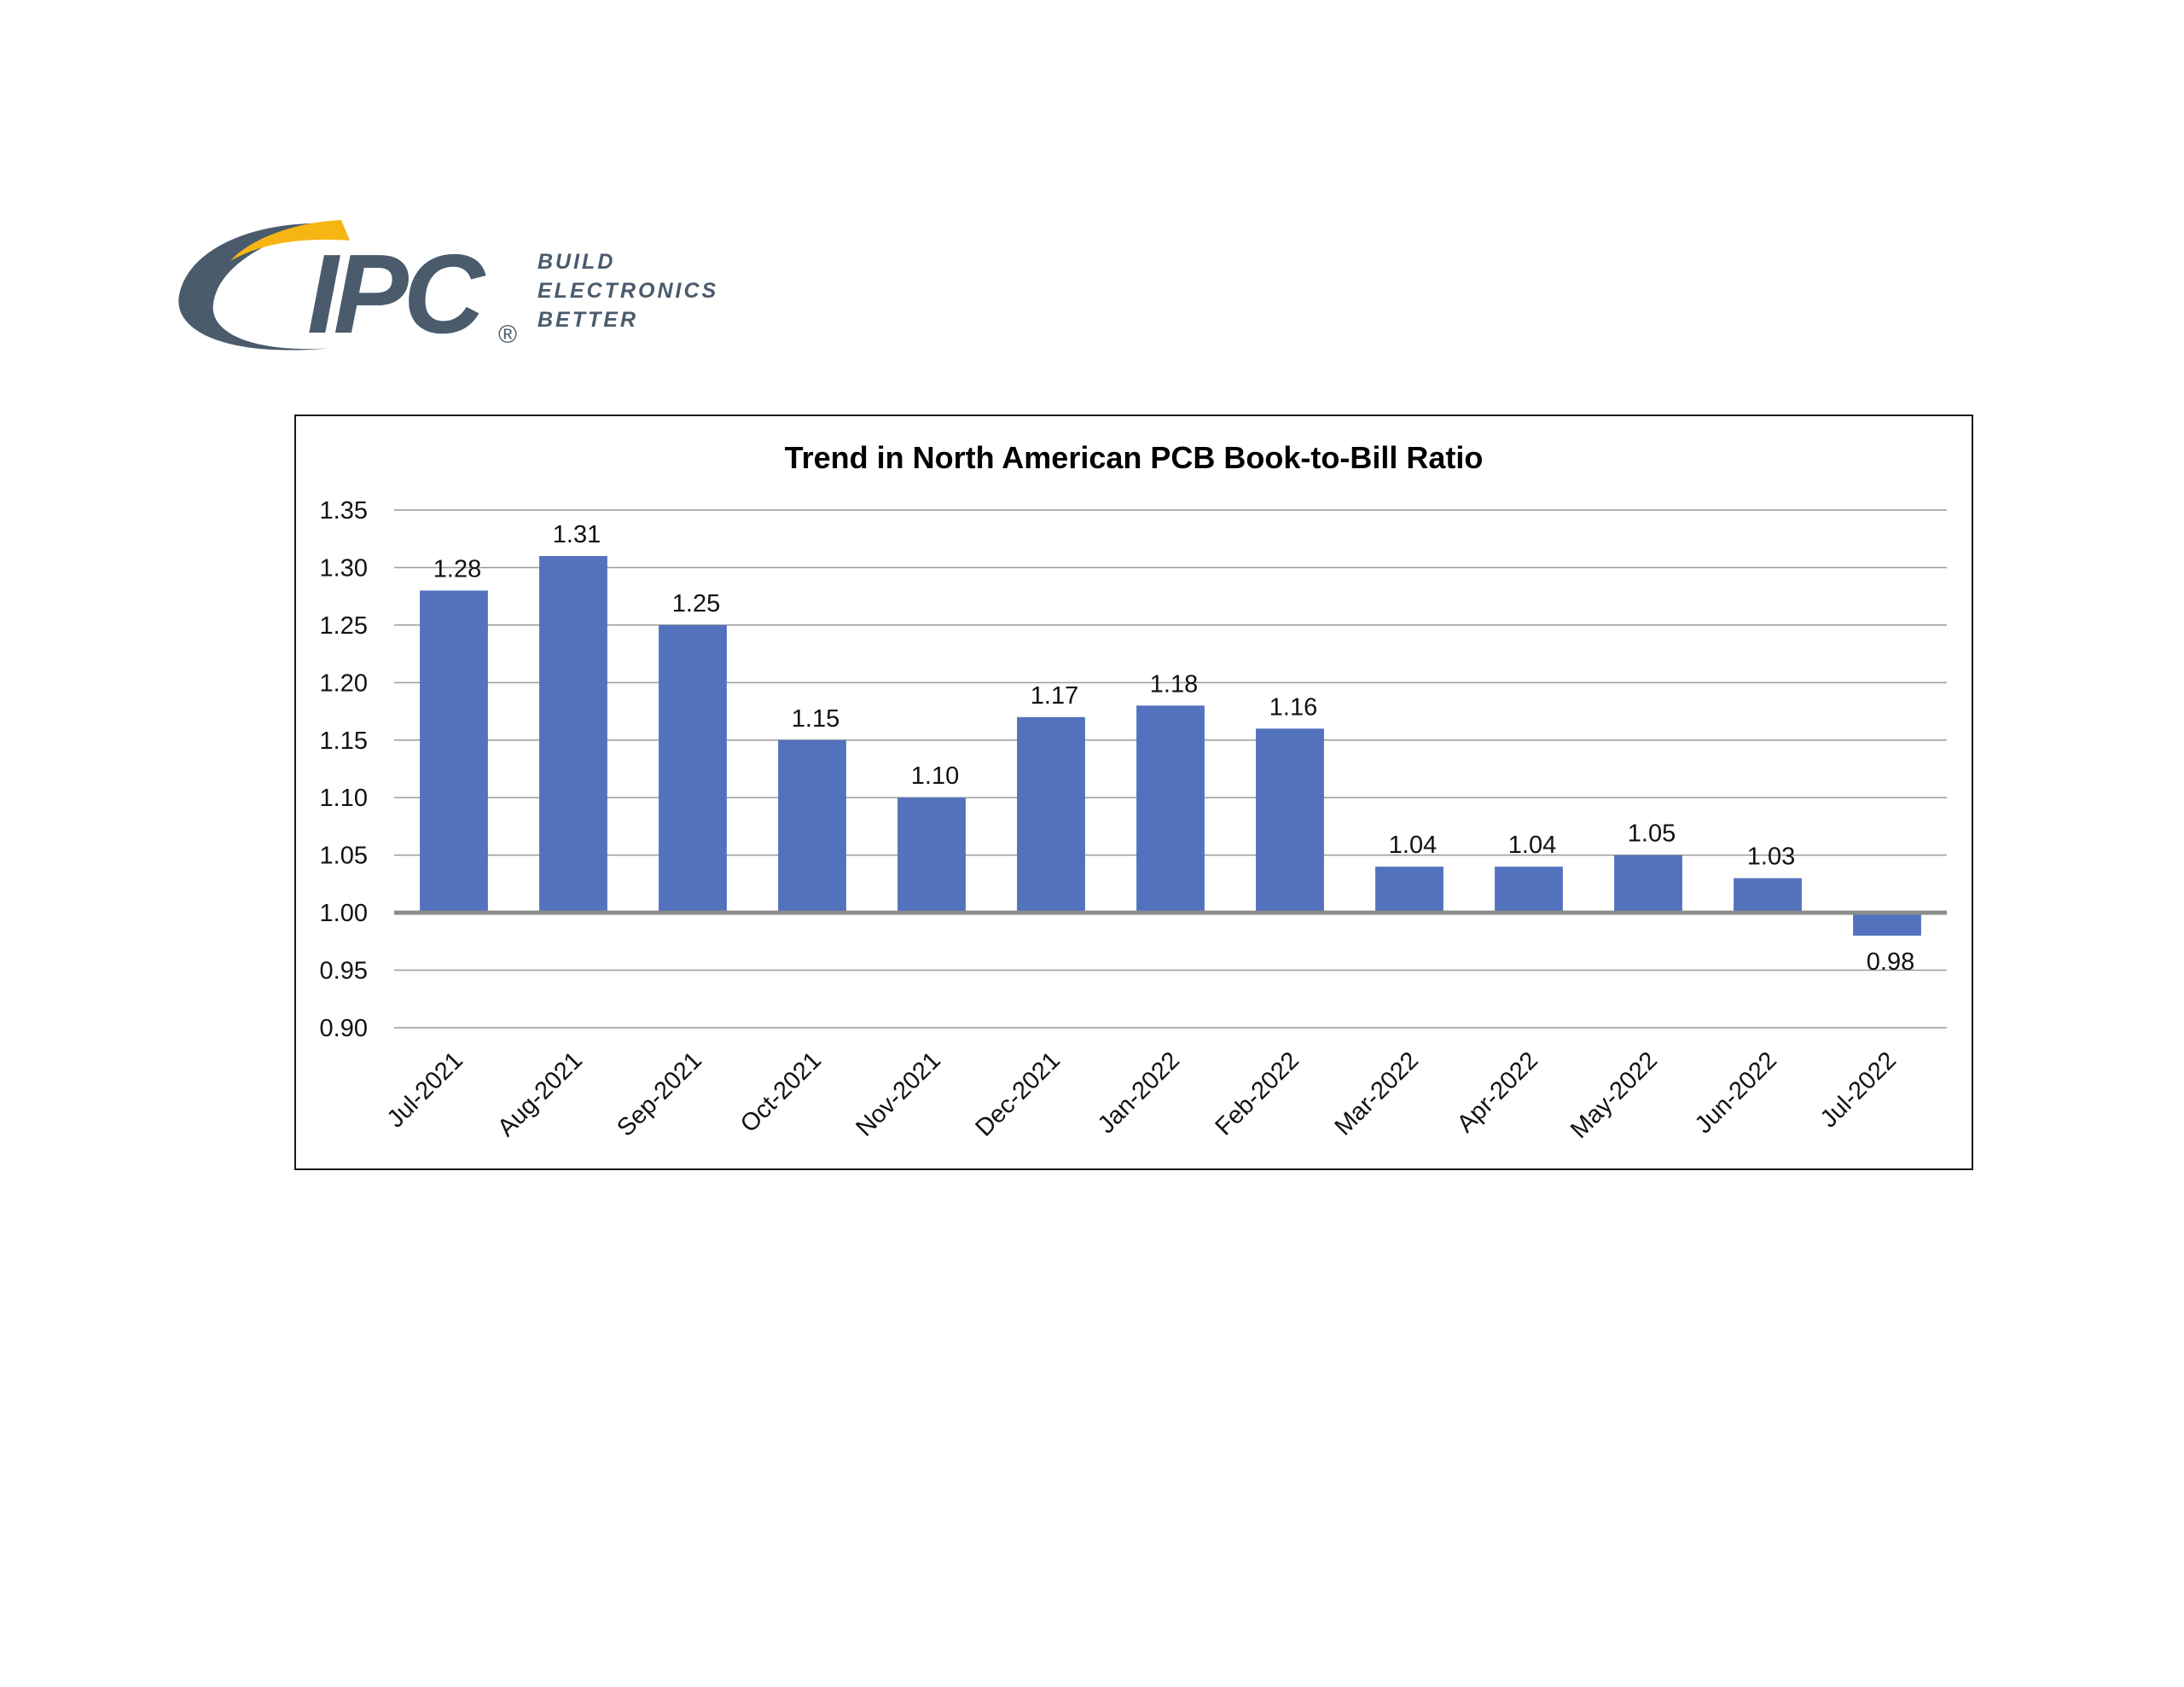 The width and height of the screenshot is (2184, 1687). What do you see at coordinates (425, 1089) in the screenshot?
I see `x-category-label: Jul-2021` at bounding box center [425, 1089].